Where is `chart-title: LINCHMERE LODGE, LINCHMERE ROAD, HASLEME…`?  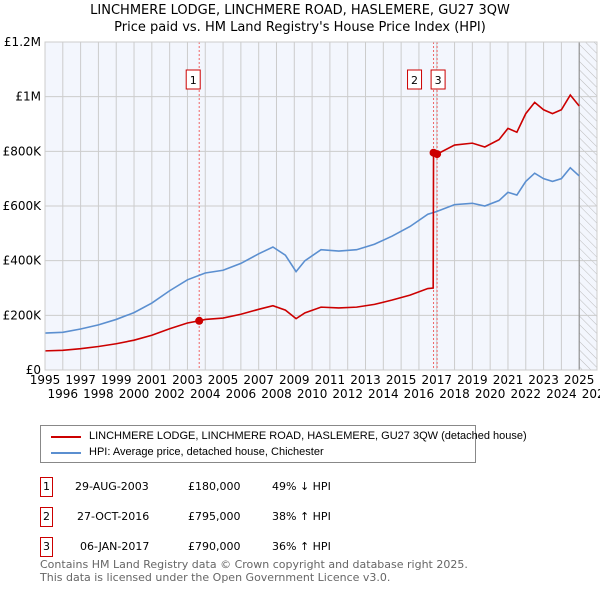
chart-title: LINCHMERE LODGE, LINCHMERE ROAD, HASLEME… is located at coordinates (300, 10).